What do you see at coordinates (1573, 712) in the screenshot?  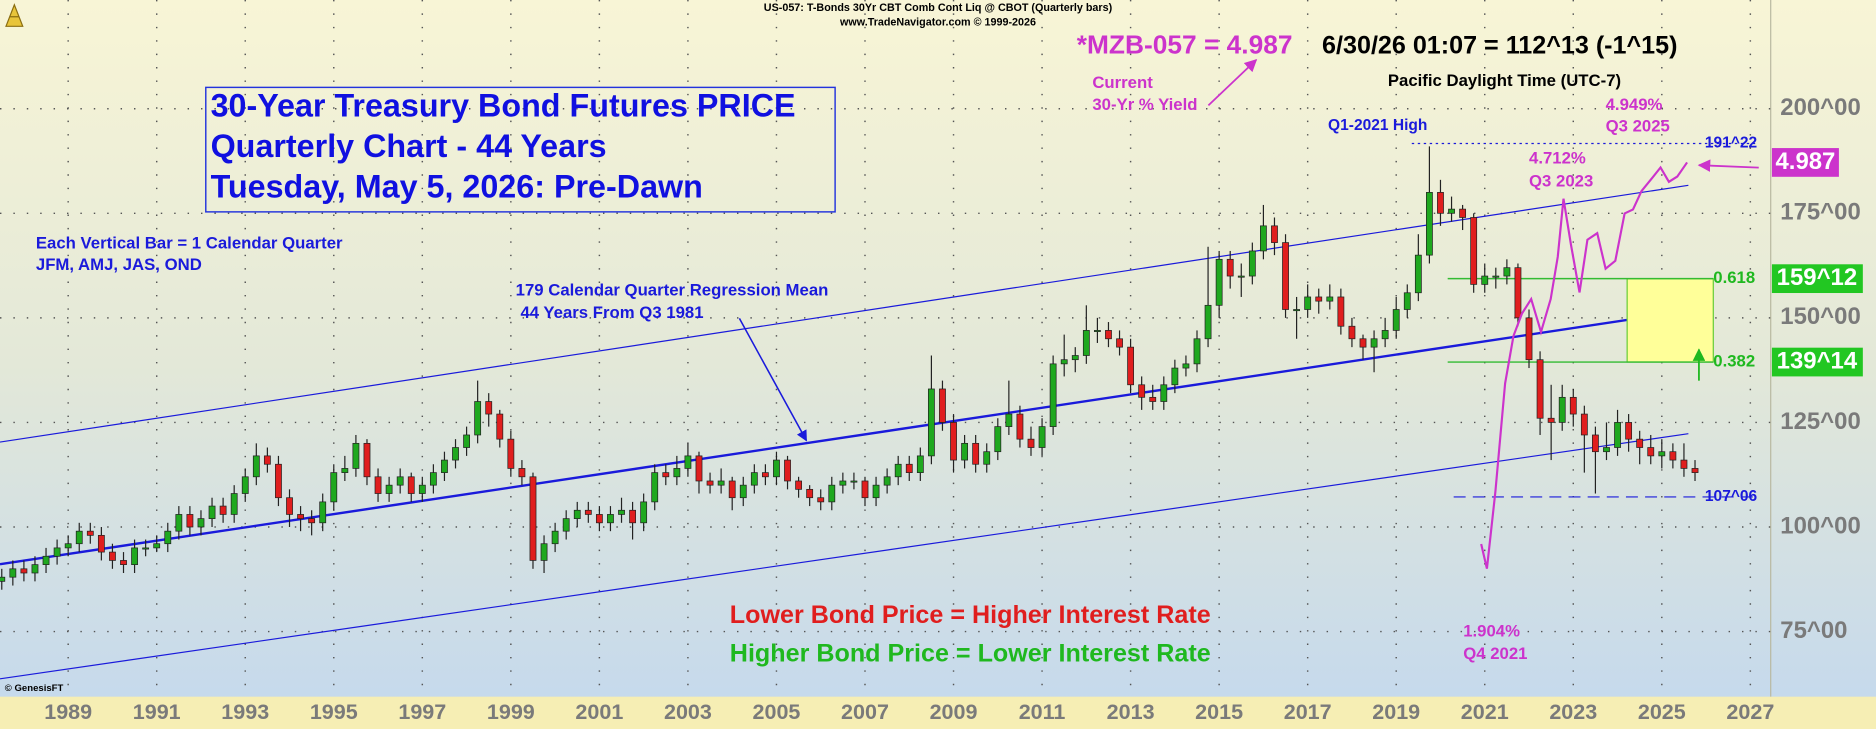 I see `x-tick-label: 2023` at bounding box center [1573, 712].